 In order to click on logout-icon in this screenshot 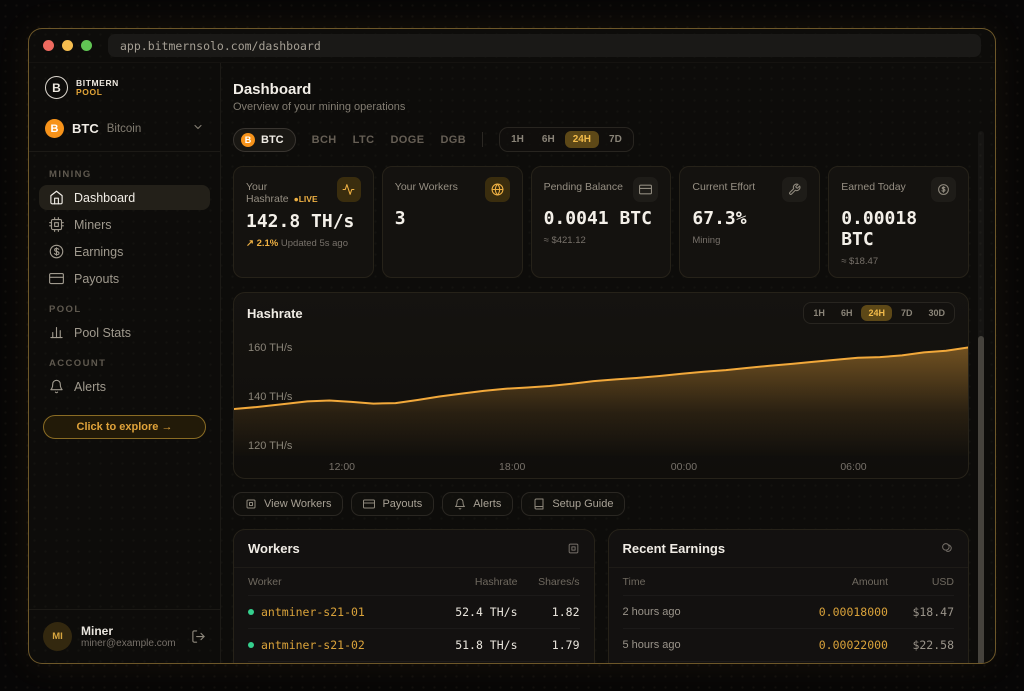, I will do `click(198, 636)`.